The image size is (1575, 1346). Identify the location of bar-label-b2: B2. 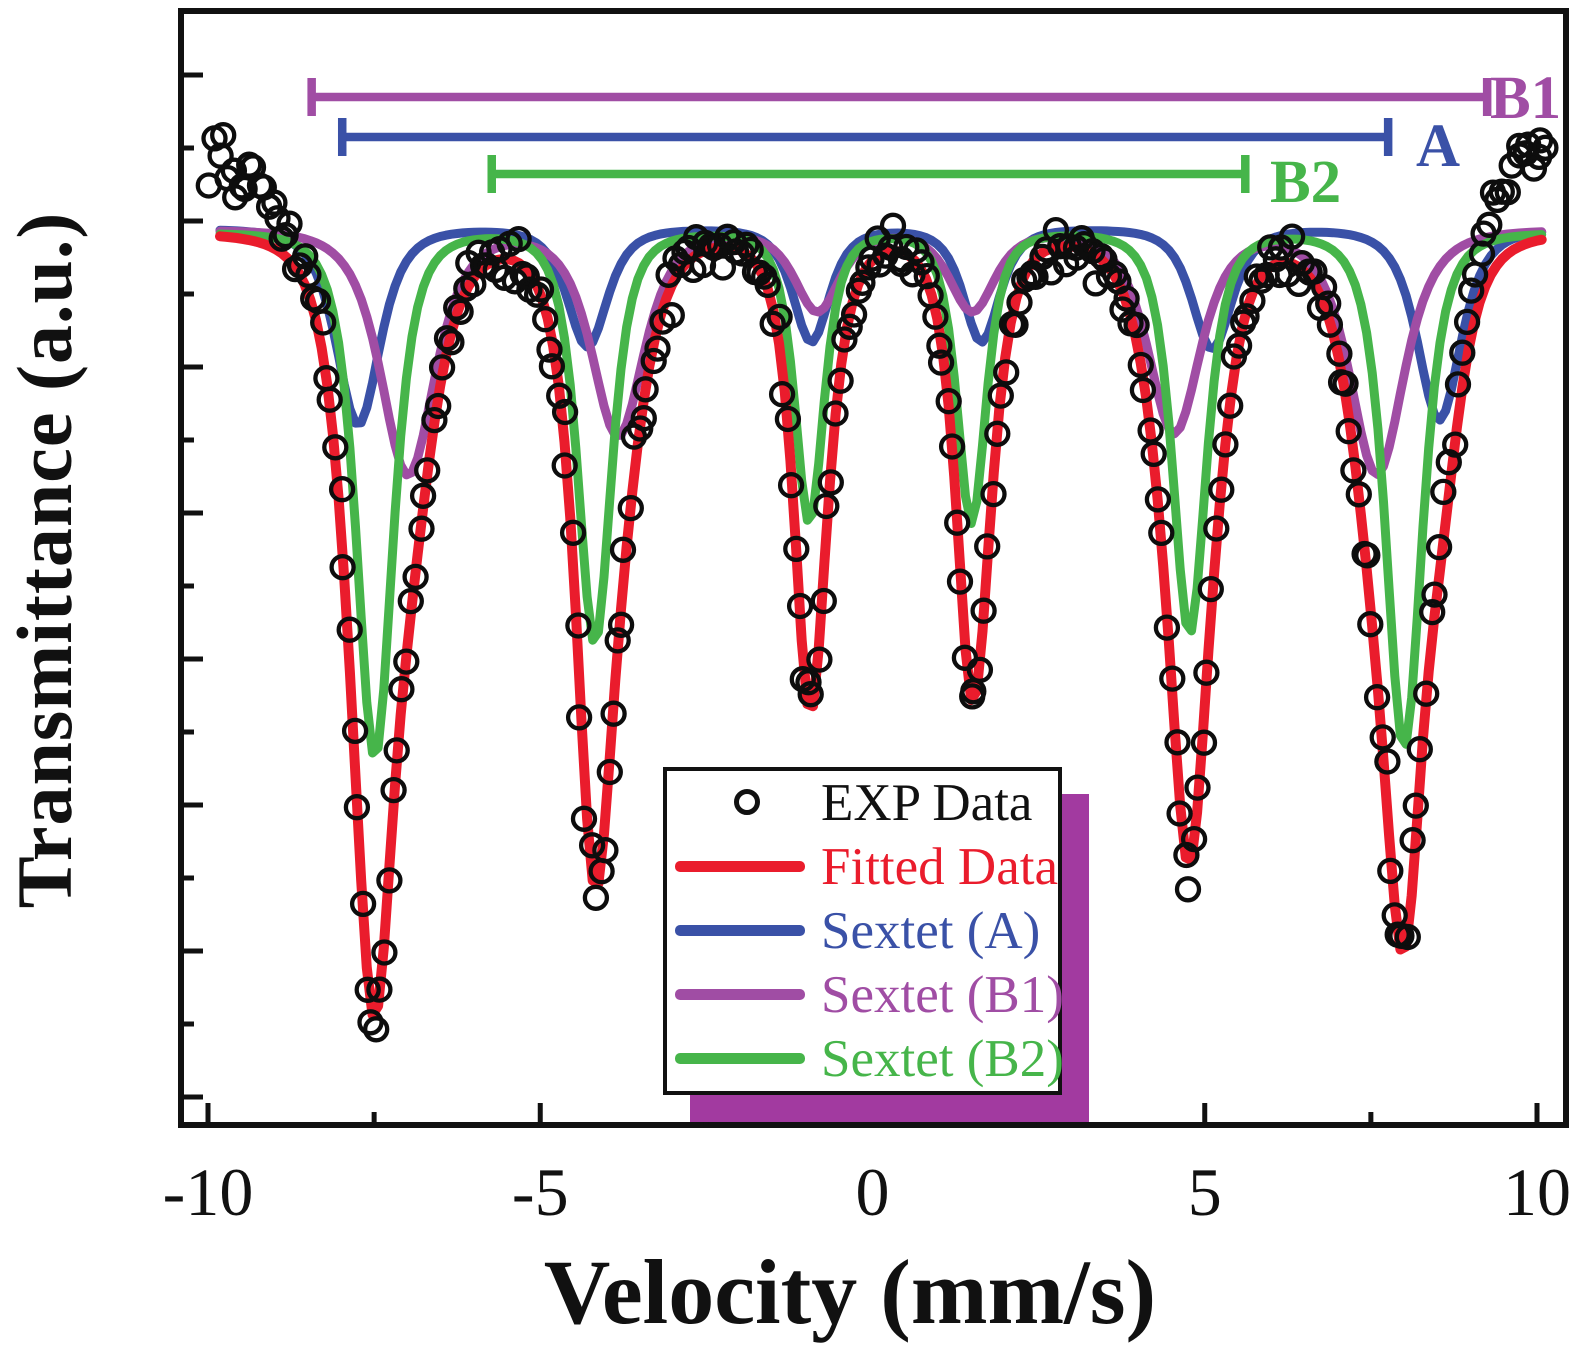
(1306, 182).